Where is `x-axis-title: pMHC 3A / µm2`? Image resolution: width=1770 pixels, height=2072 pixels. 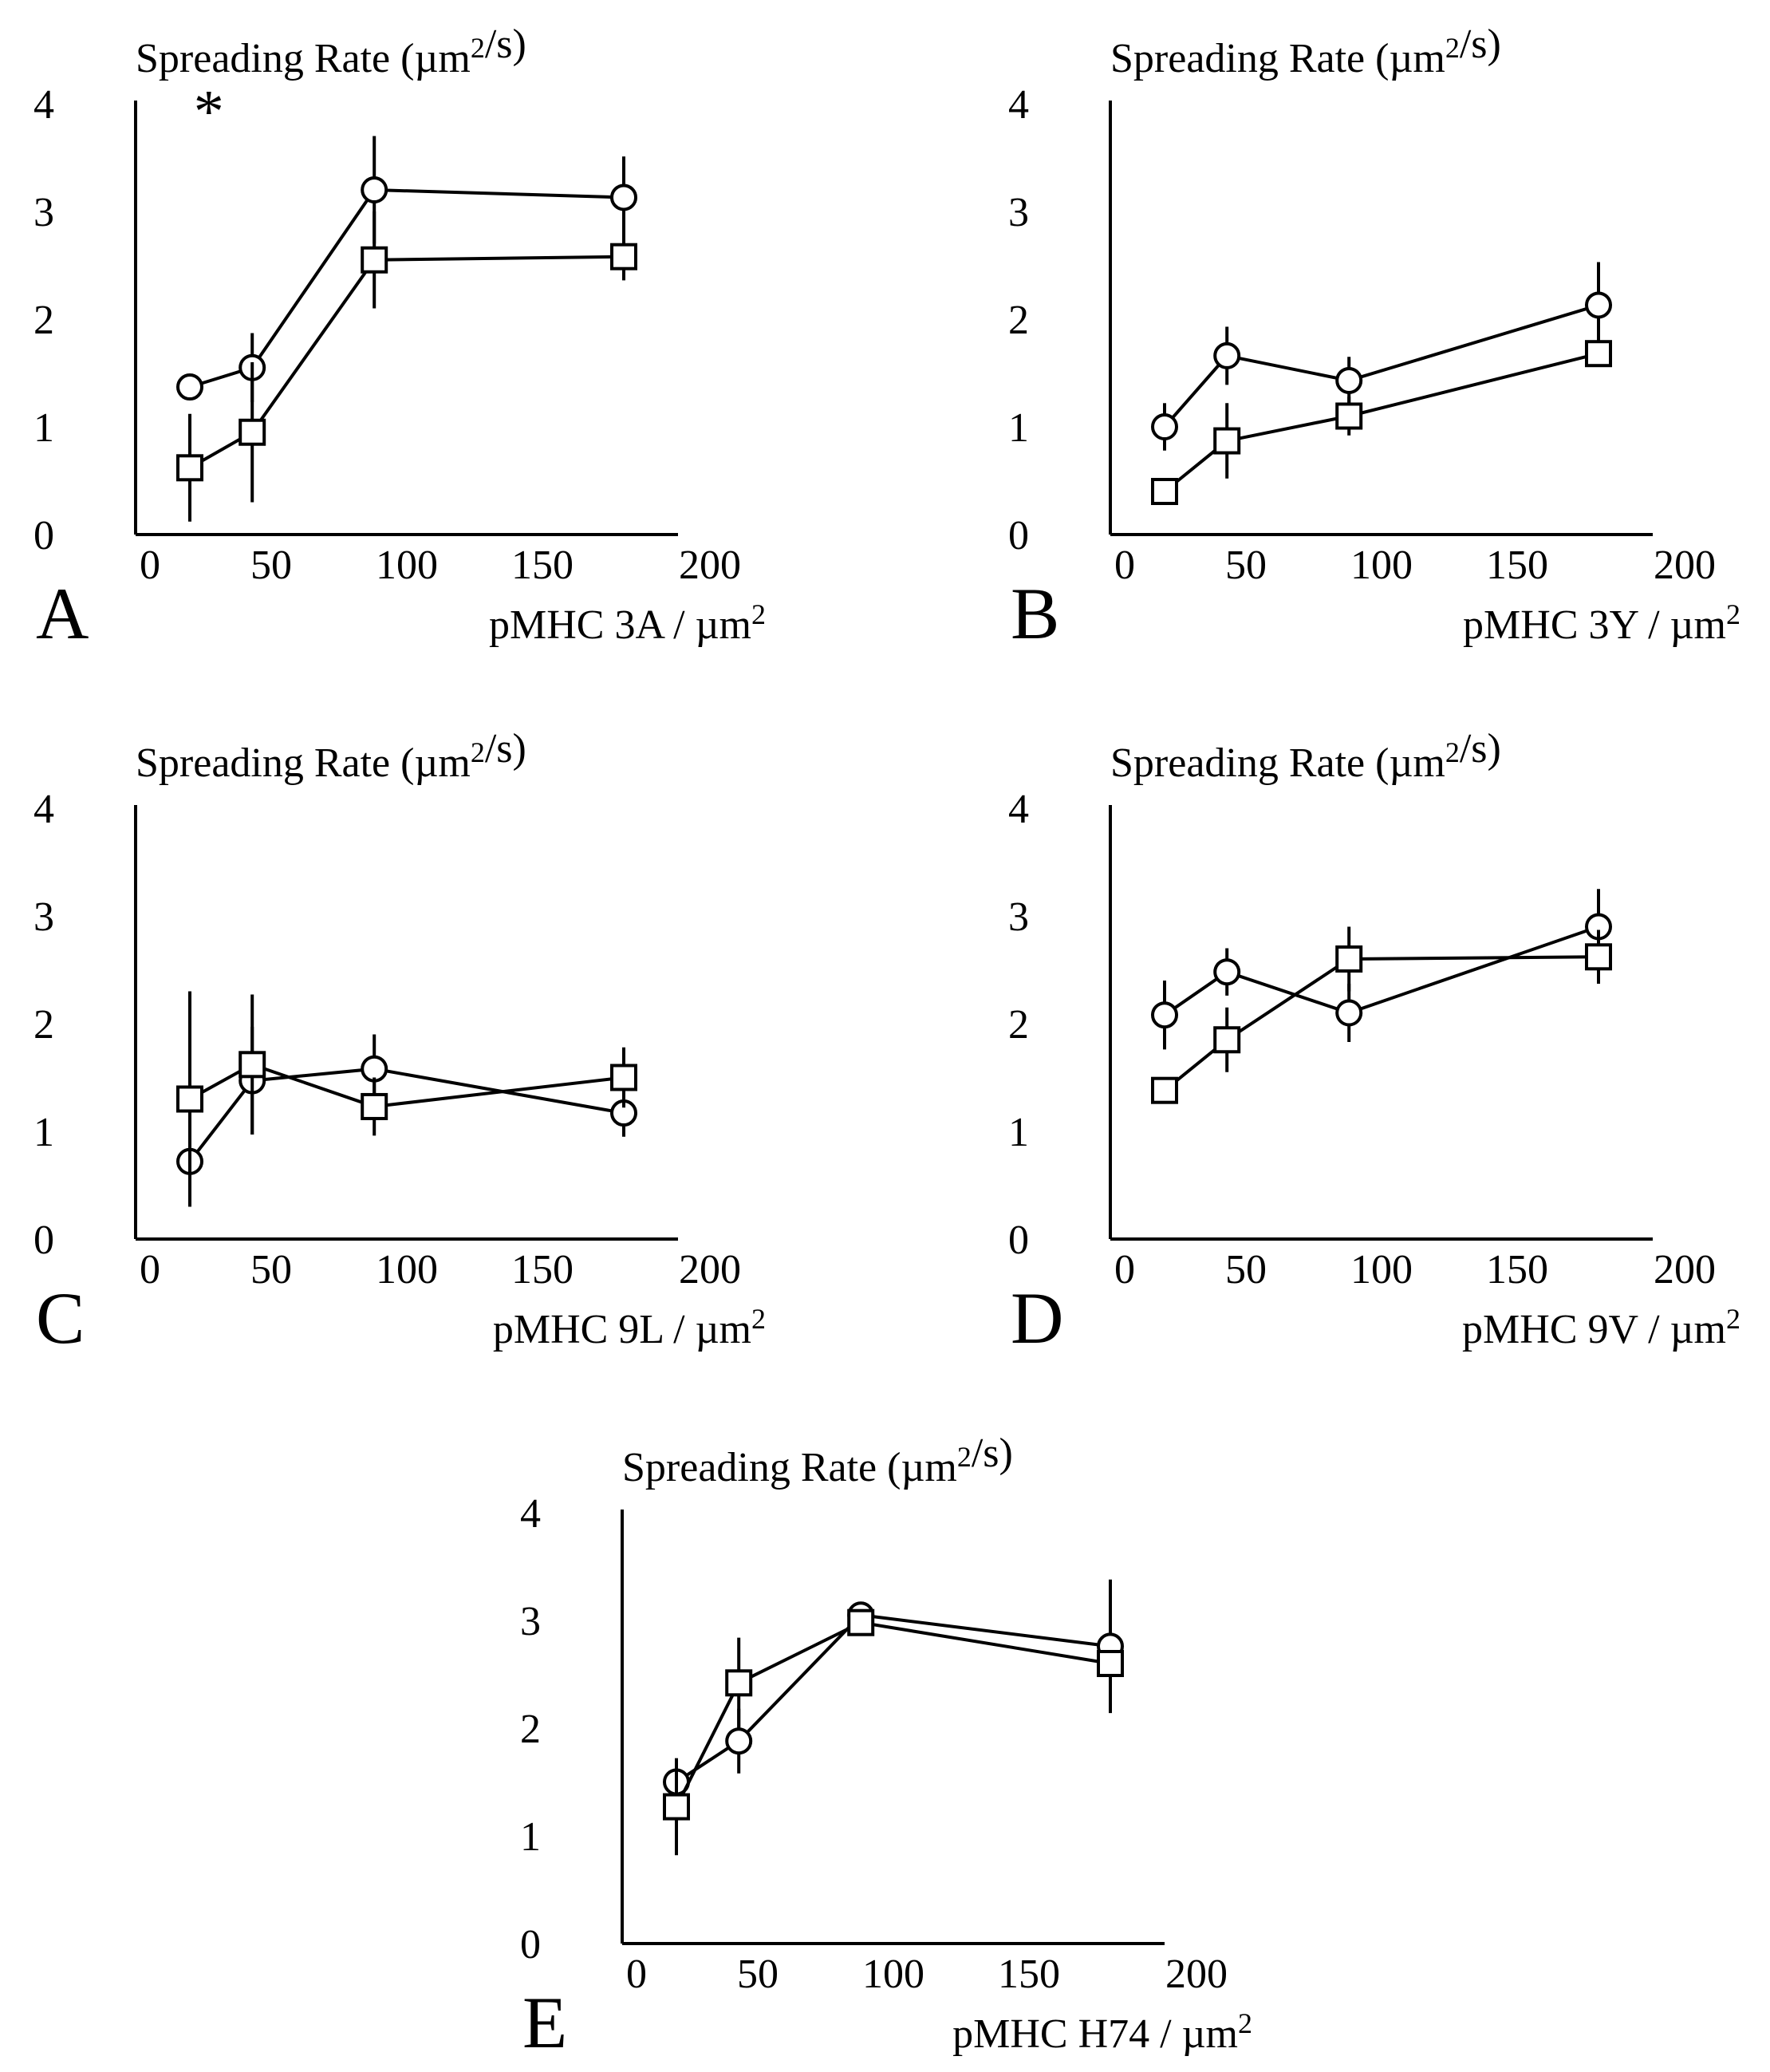 x-axis-title: pMHC 3A / µm2 is located at coordinates (627, 623).